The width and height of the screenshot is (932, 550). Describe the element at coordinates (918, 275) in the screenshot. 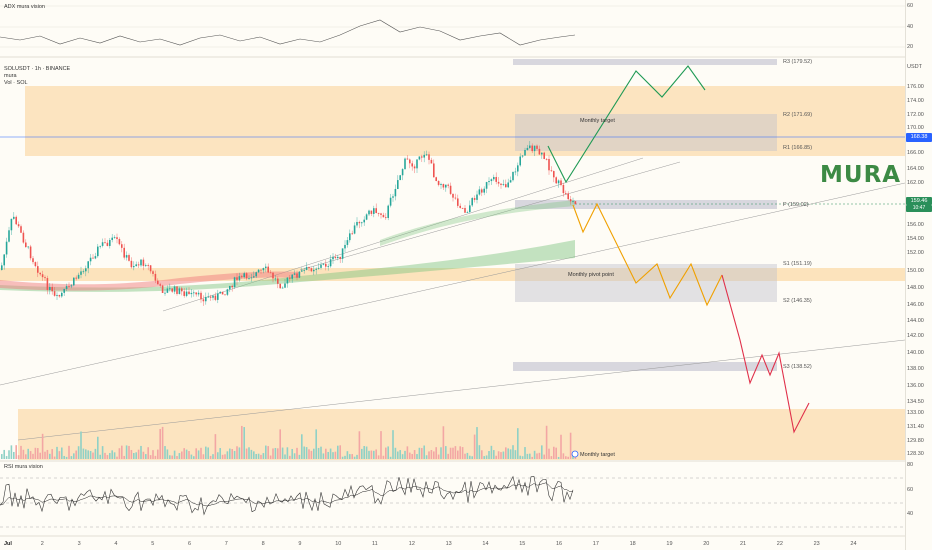

I see `price-axis` at that location.